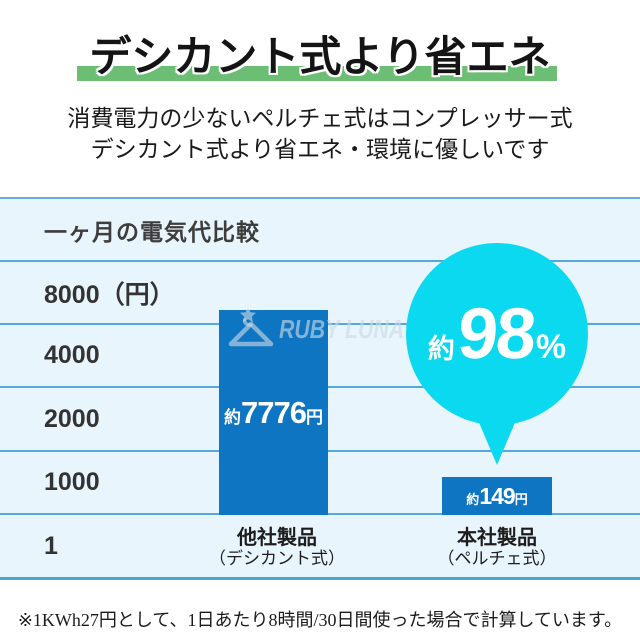  What do you see at coordinates (320, 118) in the screenshot?
I see `subtitle-line-1: 消費電力の少ないペルチェ式はコンプレッサー式` at bounding box center [320, 118].